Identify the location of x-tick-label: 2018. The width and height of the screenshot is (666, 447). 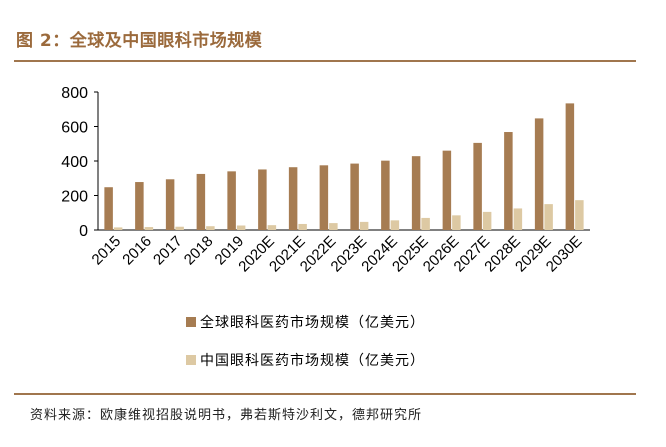
(199, 251).